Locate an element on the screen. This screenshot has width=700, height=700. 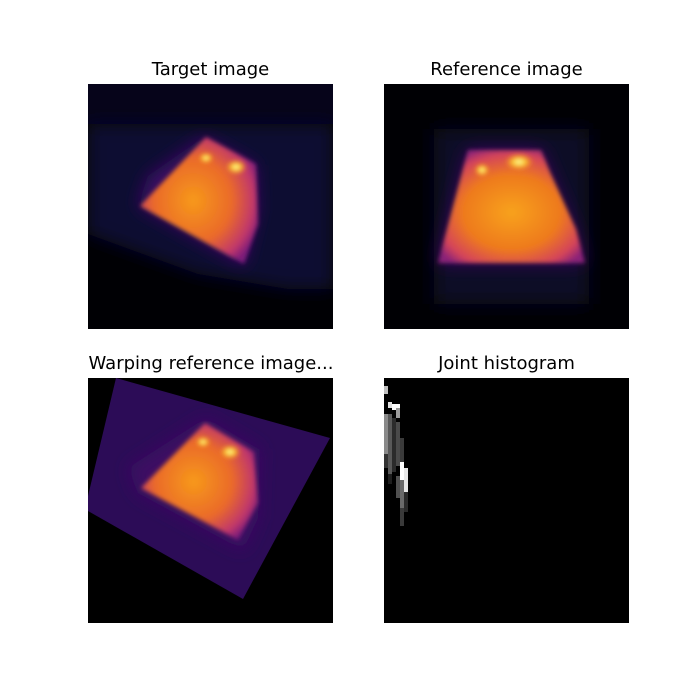
target-image is located at coordinates (210, 206).